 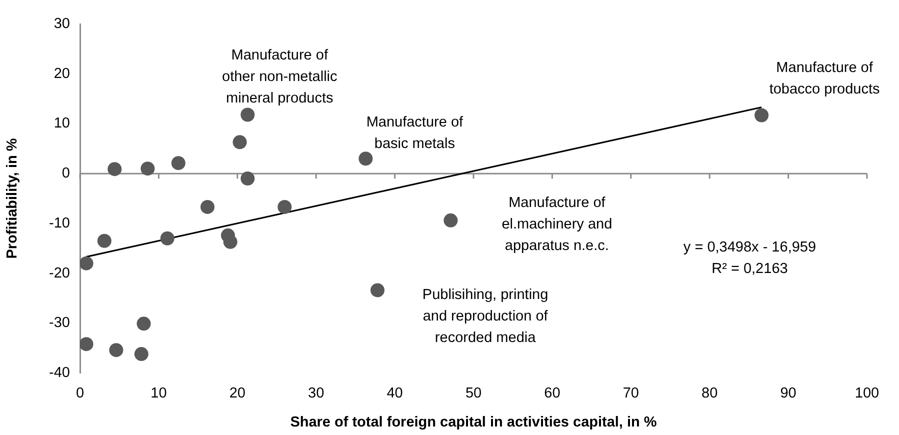 I want to click on y-tick-label: -10, so click(x=59, y=223).